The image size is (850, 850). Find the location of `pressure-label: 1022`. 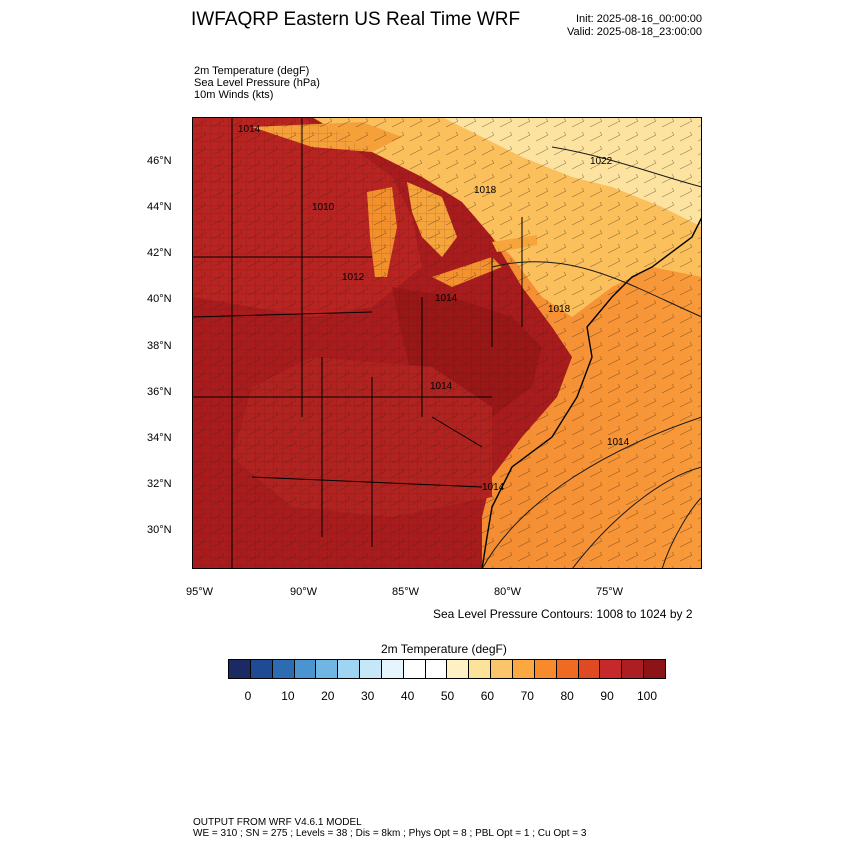

pressure-label: 1022 is located at coordinates (601, 161).